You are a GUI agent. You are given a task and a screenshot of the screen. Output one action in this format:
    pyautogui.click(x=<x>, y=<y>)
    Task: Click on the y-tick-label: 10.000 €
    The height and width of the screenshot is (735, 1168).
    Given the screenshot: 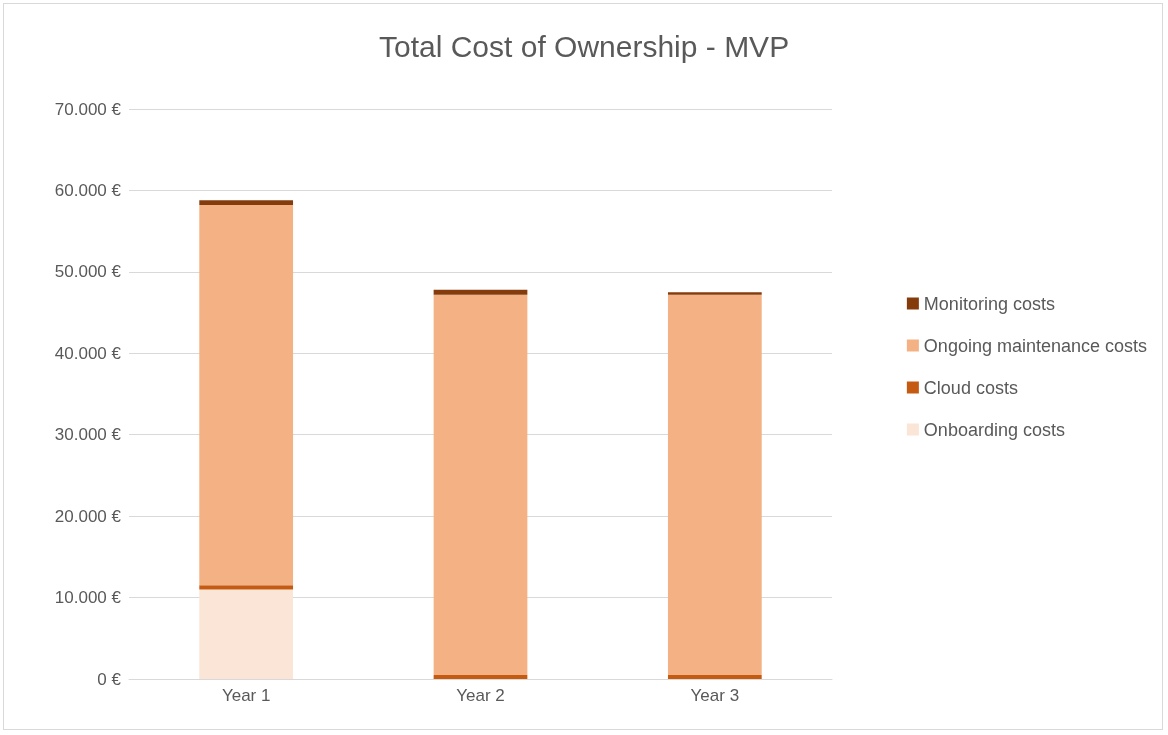 What is the action you would take?
    pyautogui.click(x=88, y=598)
    